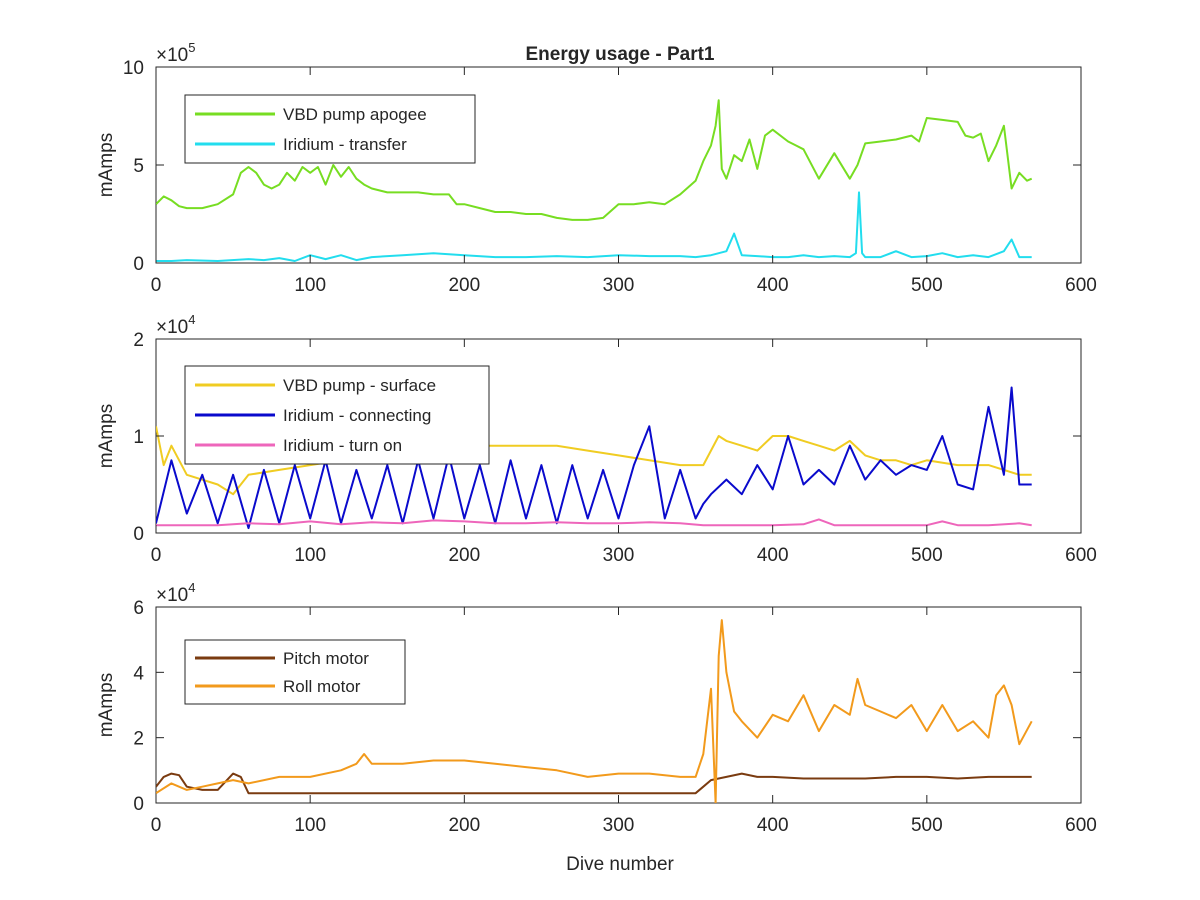 This screenshot has width=1200, height=900. Describe the element at coordinates (355, 114) in the screenshot. I see `legend-entry: VBD pump apogee` at that location.